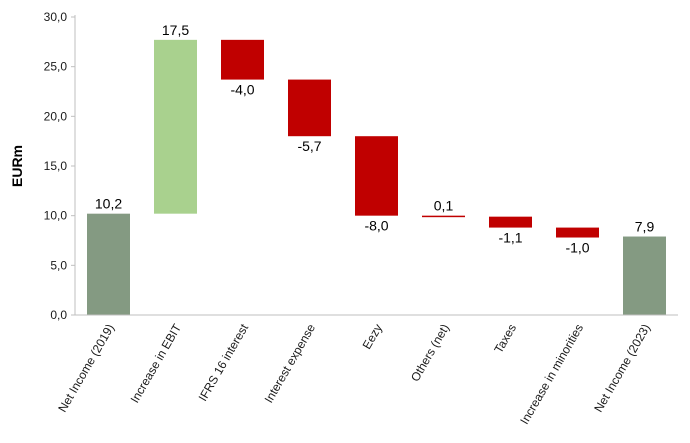 The image size is (690, 443). What do you see at coordinates (510, 238) in the screenshot?
I see `data-label: -1,1` at bounding box center [510, 238].